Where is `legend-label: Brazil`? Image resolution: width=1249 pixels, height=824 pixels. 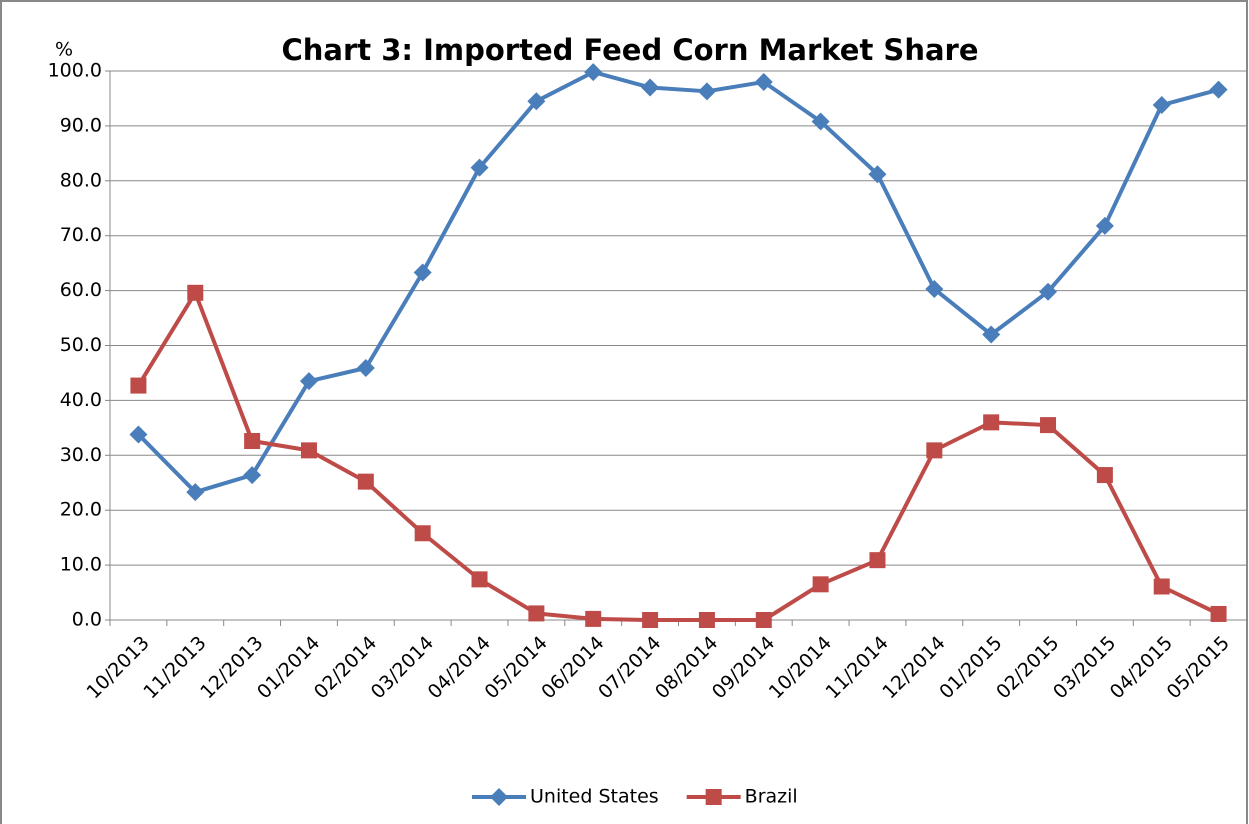 legend-label: Brazil is located at coordinates (771, 797).